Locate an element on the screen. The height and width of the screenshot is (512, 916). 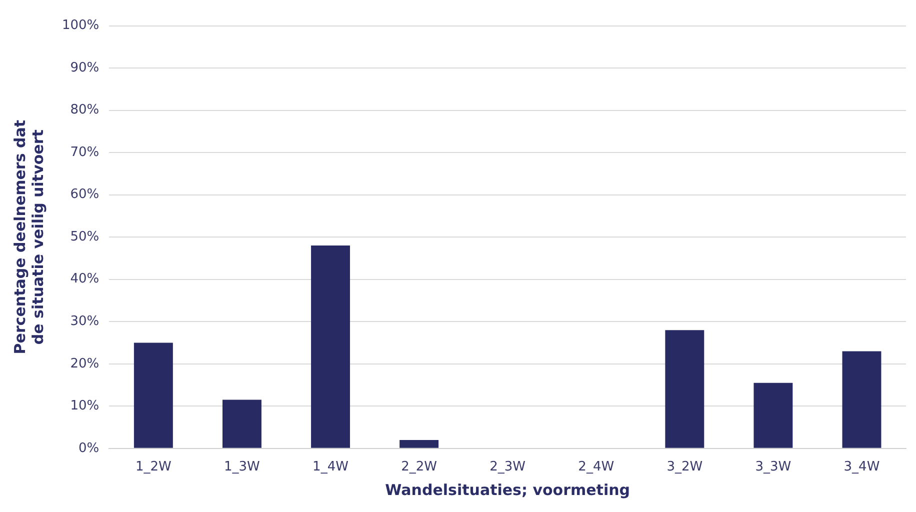
y-tick-label: 90% is located at coordinates (85, 68).